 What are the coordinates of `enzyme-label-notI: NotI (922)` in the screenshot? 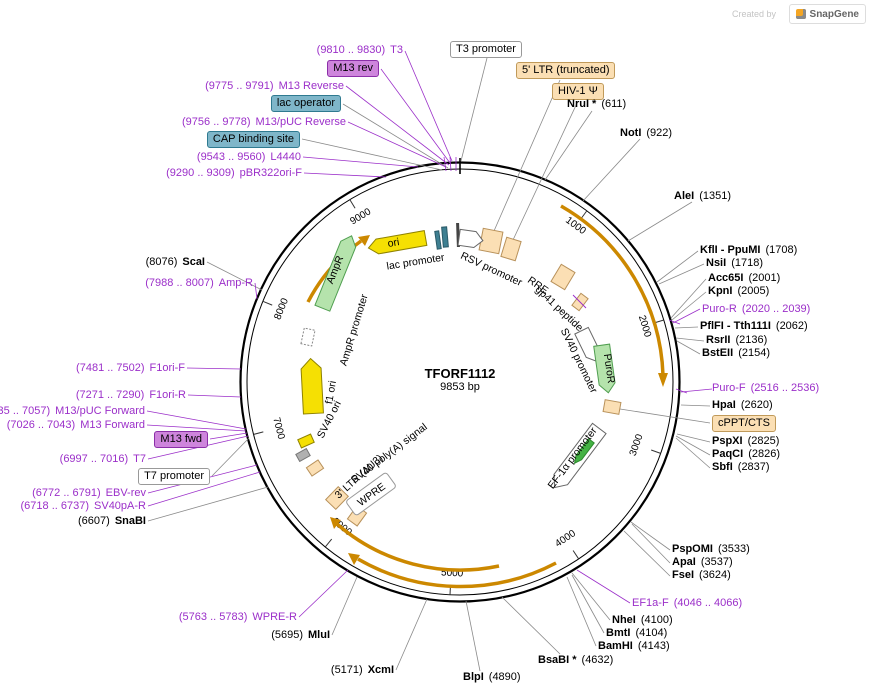 It's located at (646, 133).